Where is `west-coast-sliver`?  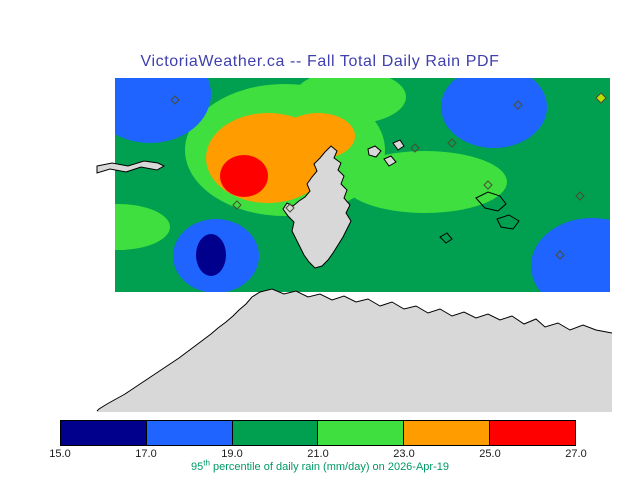
west-coast-sliver is located at coordinates (131, 167).